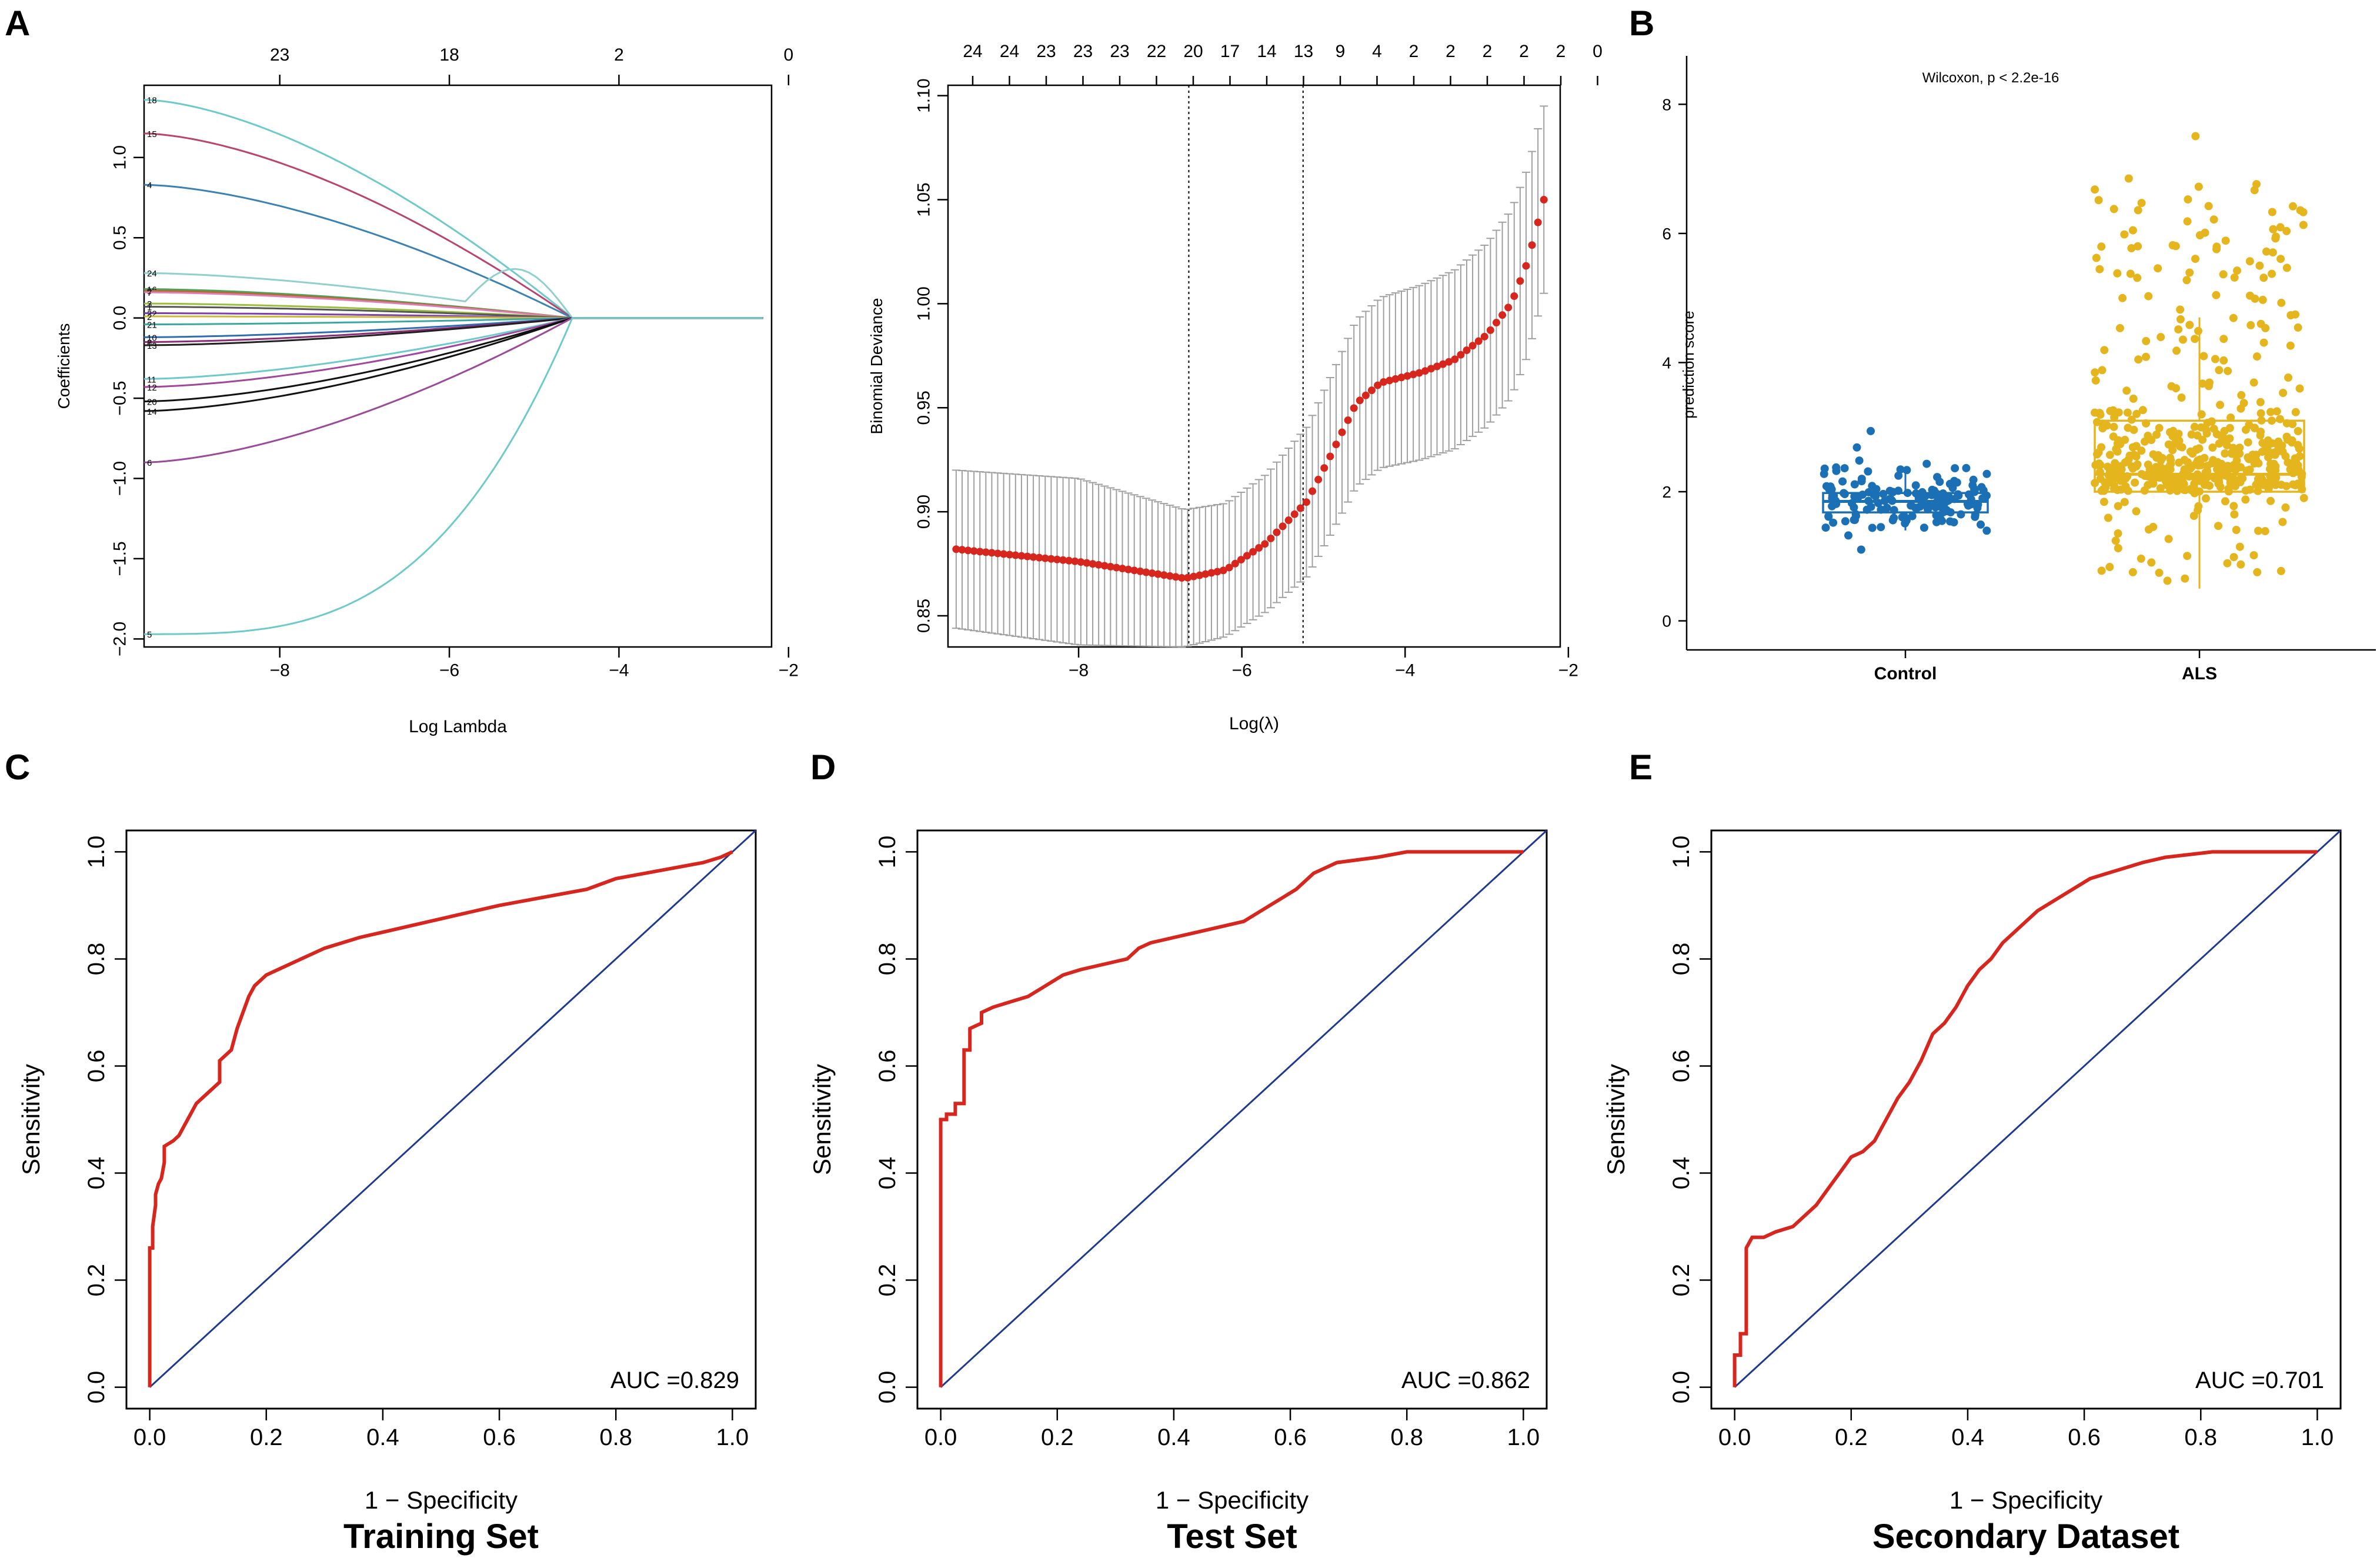  I want to click on x-tick-label: 0.4, so click(1967, 1437).